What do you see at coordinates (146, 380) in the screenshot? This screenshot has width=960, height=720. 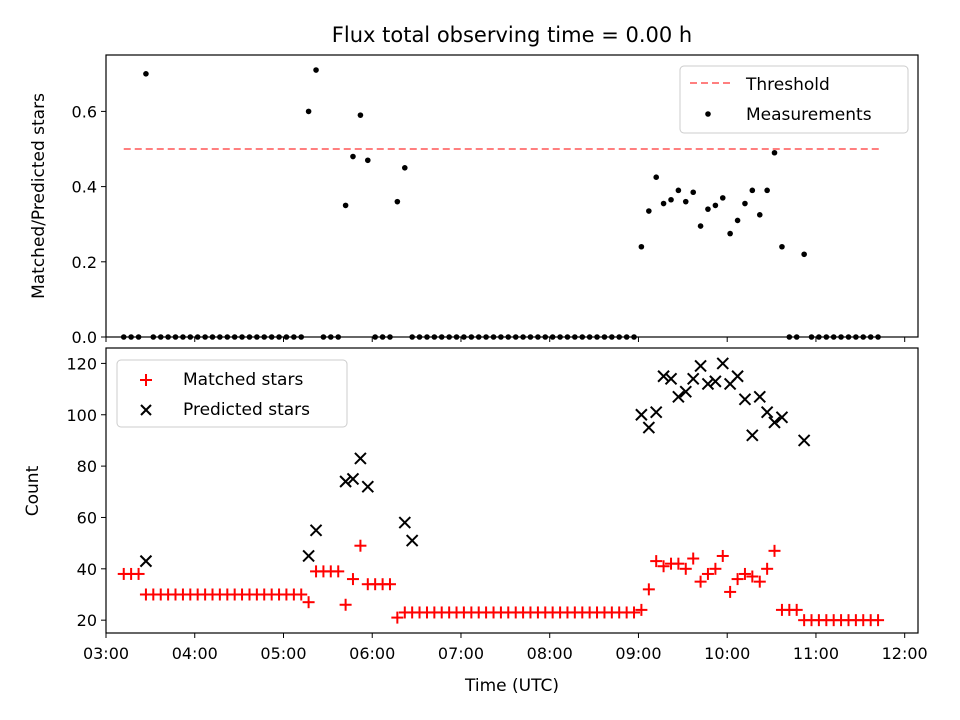 I see `legend-matched-swatch` at bounding box center [146, 380].